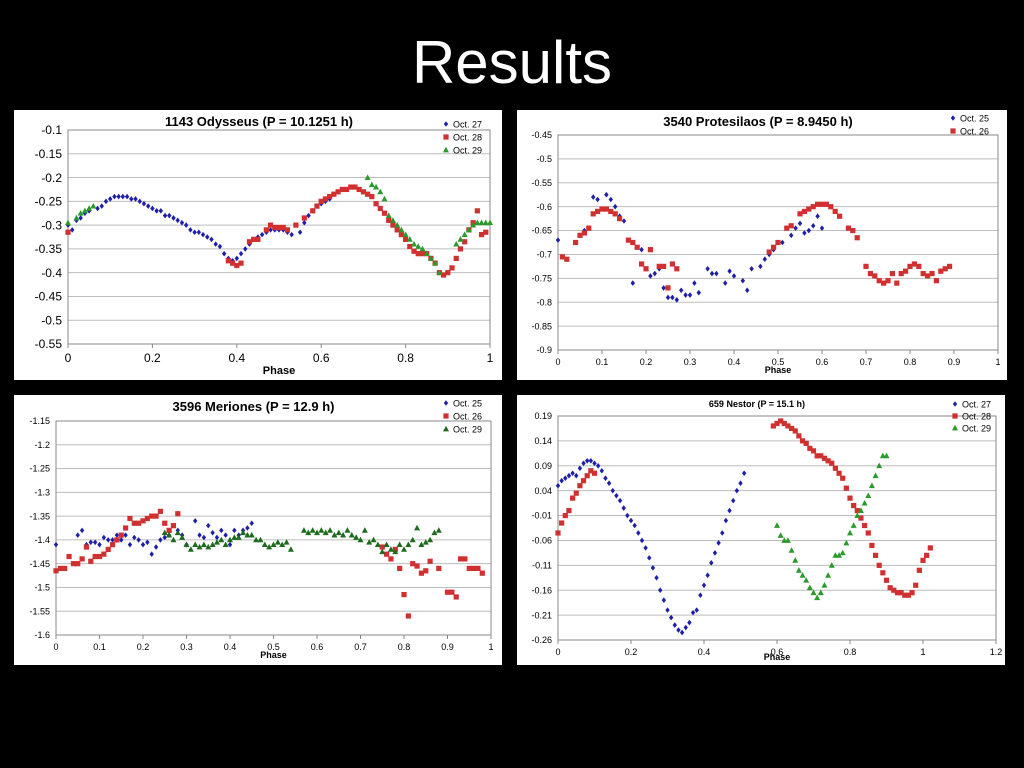 The width and height of the screenshot is (1024, 768). What do you see at coordinates (543, 491) in the screenshot?
I see `y-tick-label: 0.04` at bounding box center [543, 491].